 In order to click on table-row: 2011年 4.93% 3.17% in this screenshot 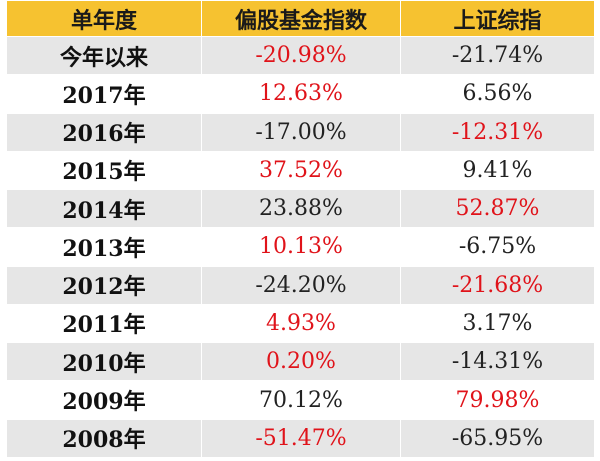, I will do `click(300, 323)`.